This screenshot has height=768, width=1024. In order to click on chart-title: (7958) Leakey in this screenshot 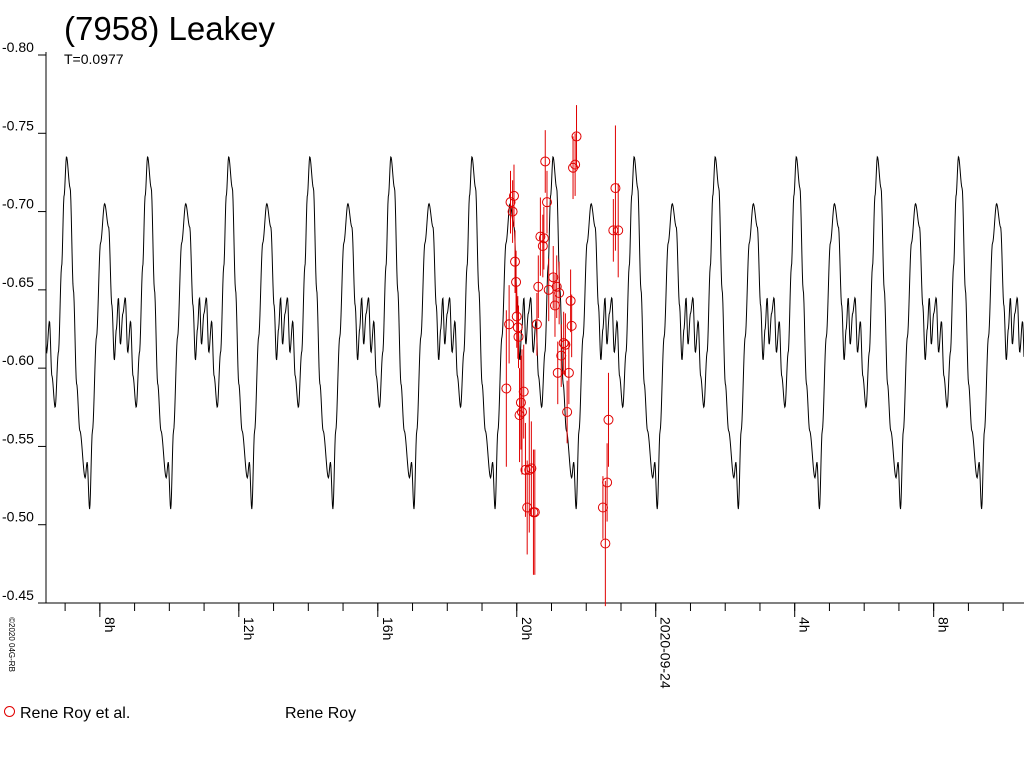, I will do `click(169, 28)`.